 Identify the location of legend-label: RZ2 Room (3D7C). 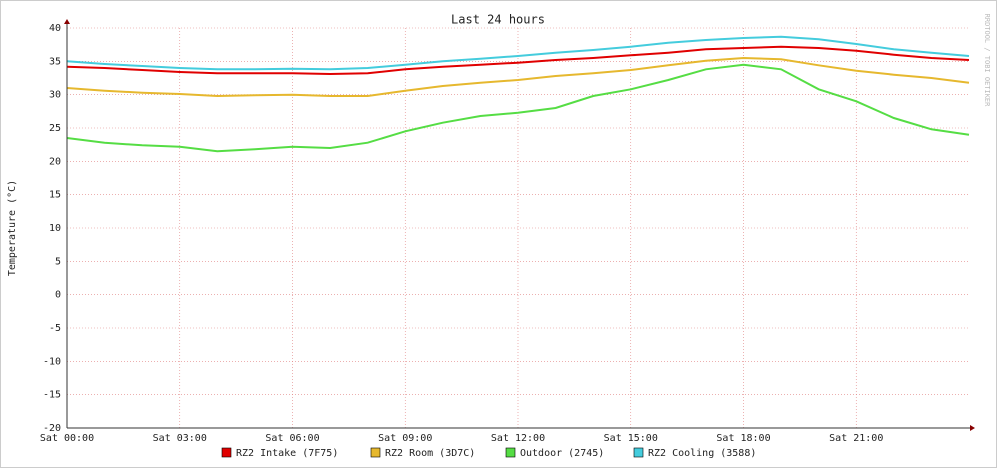
(430, 453).